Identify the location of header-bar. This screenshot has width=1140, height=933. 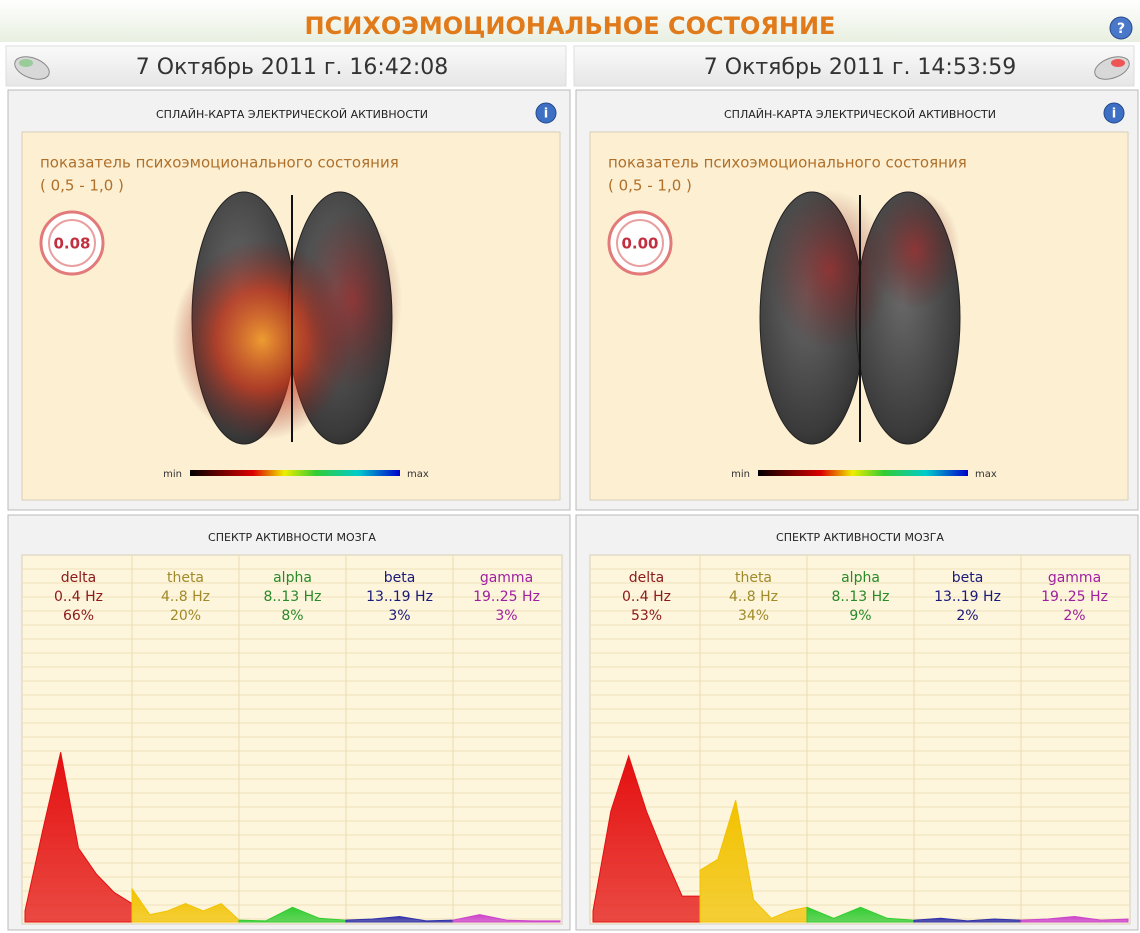
(570, 21).